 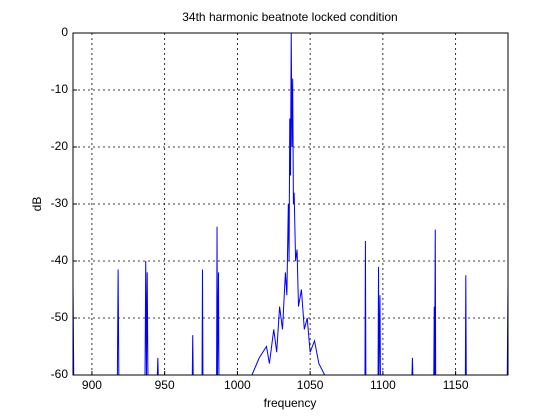 I want to click on x-tick-label: 900, so click(x=92, y=385).